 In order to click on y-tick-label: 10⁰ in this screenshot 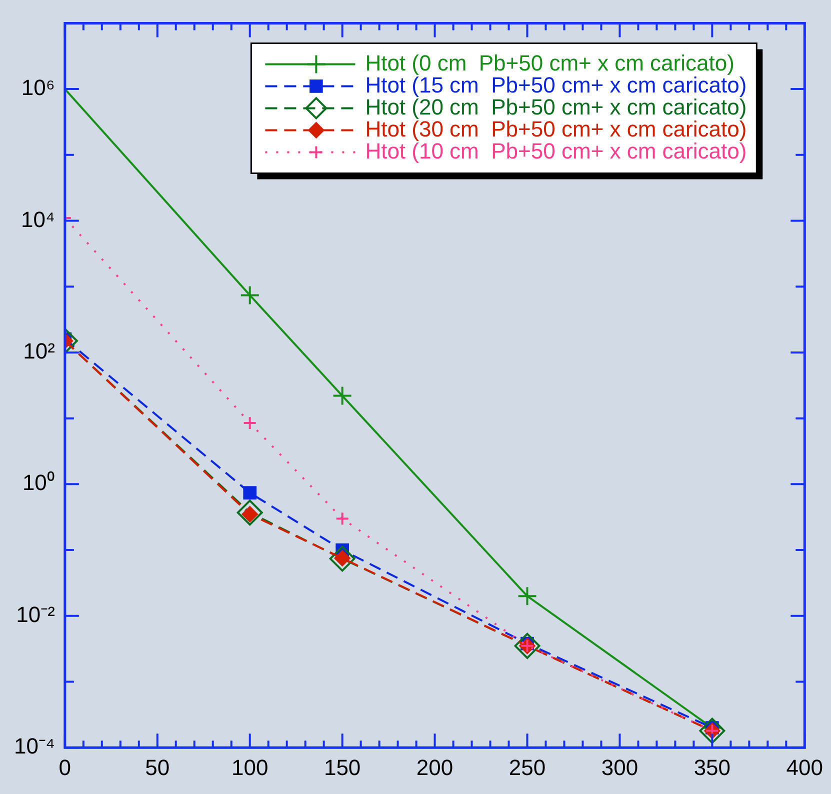, I will do `click(38, 483)`.